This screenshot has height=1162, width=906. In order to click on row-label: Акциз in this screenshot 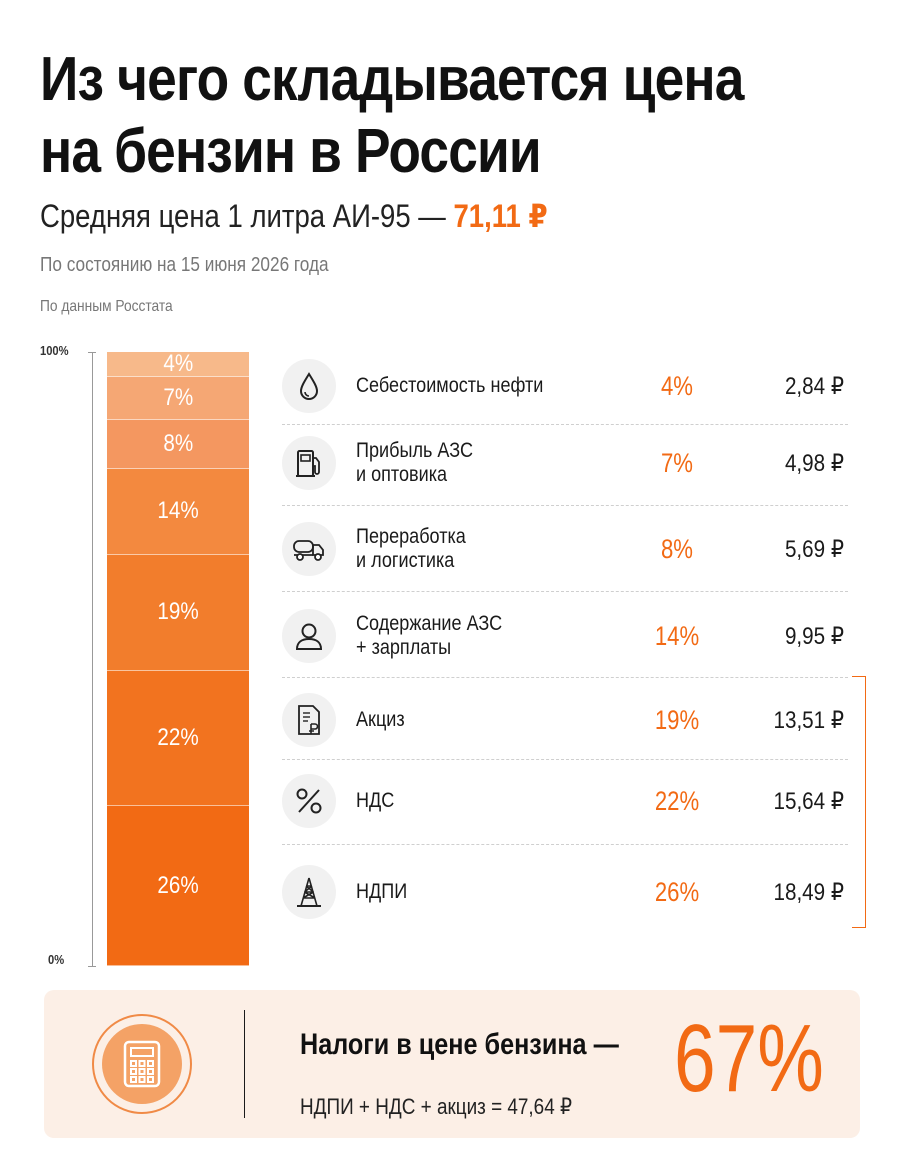, I will do `click(380, 719)`.